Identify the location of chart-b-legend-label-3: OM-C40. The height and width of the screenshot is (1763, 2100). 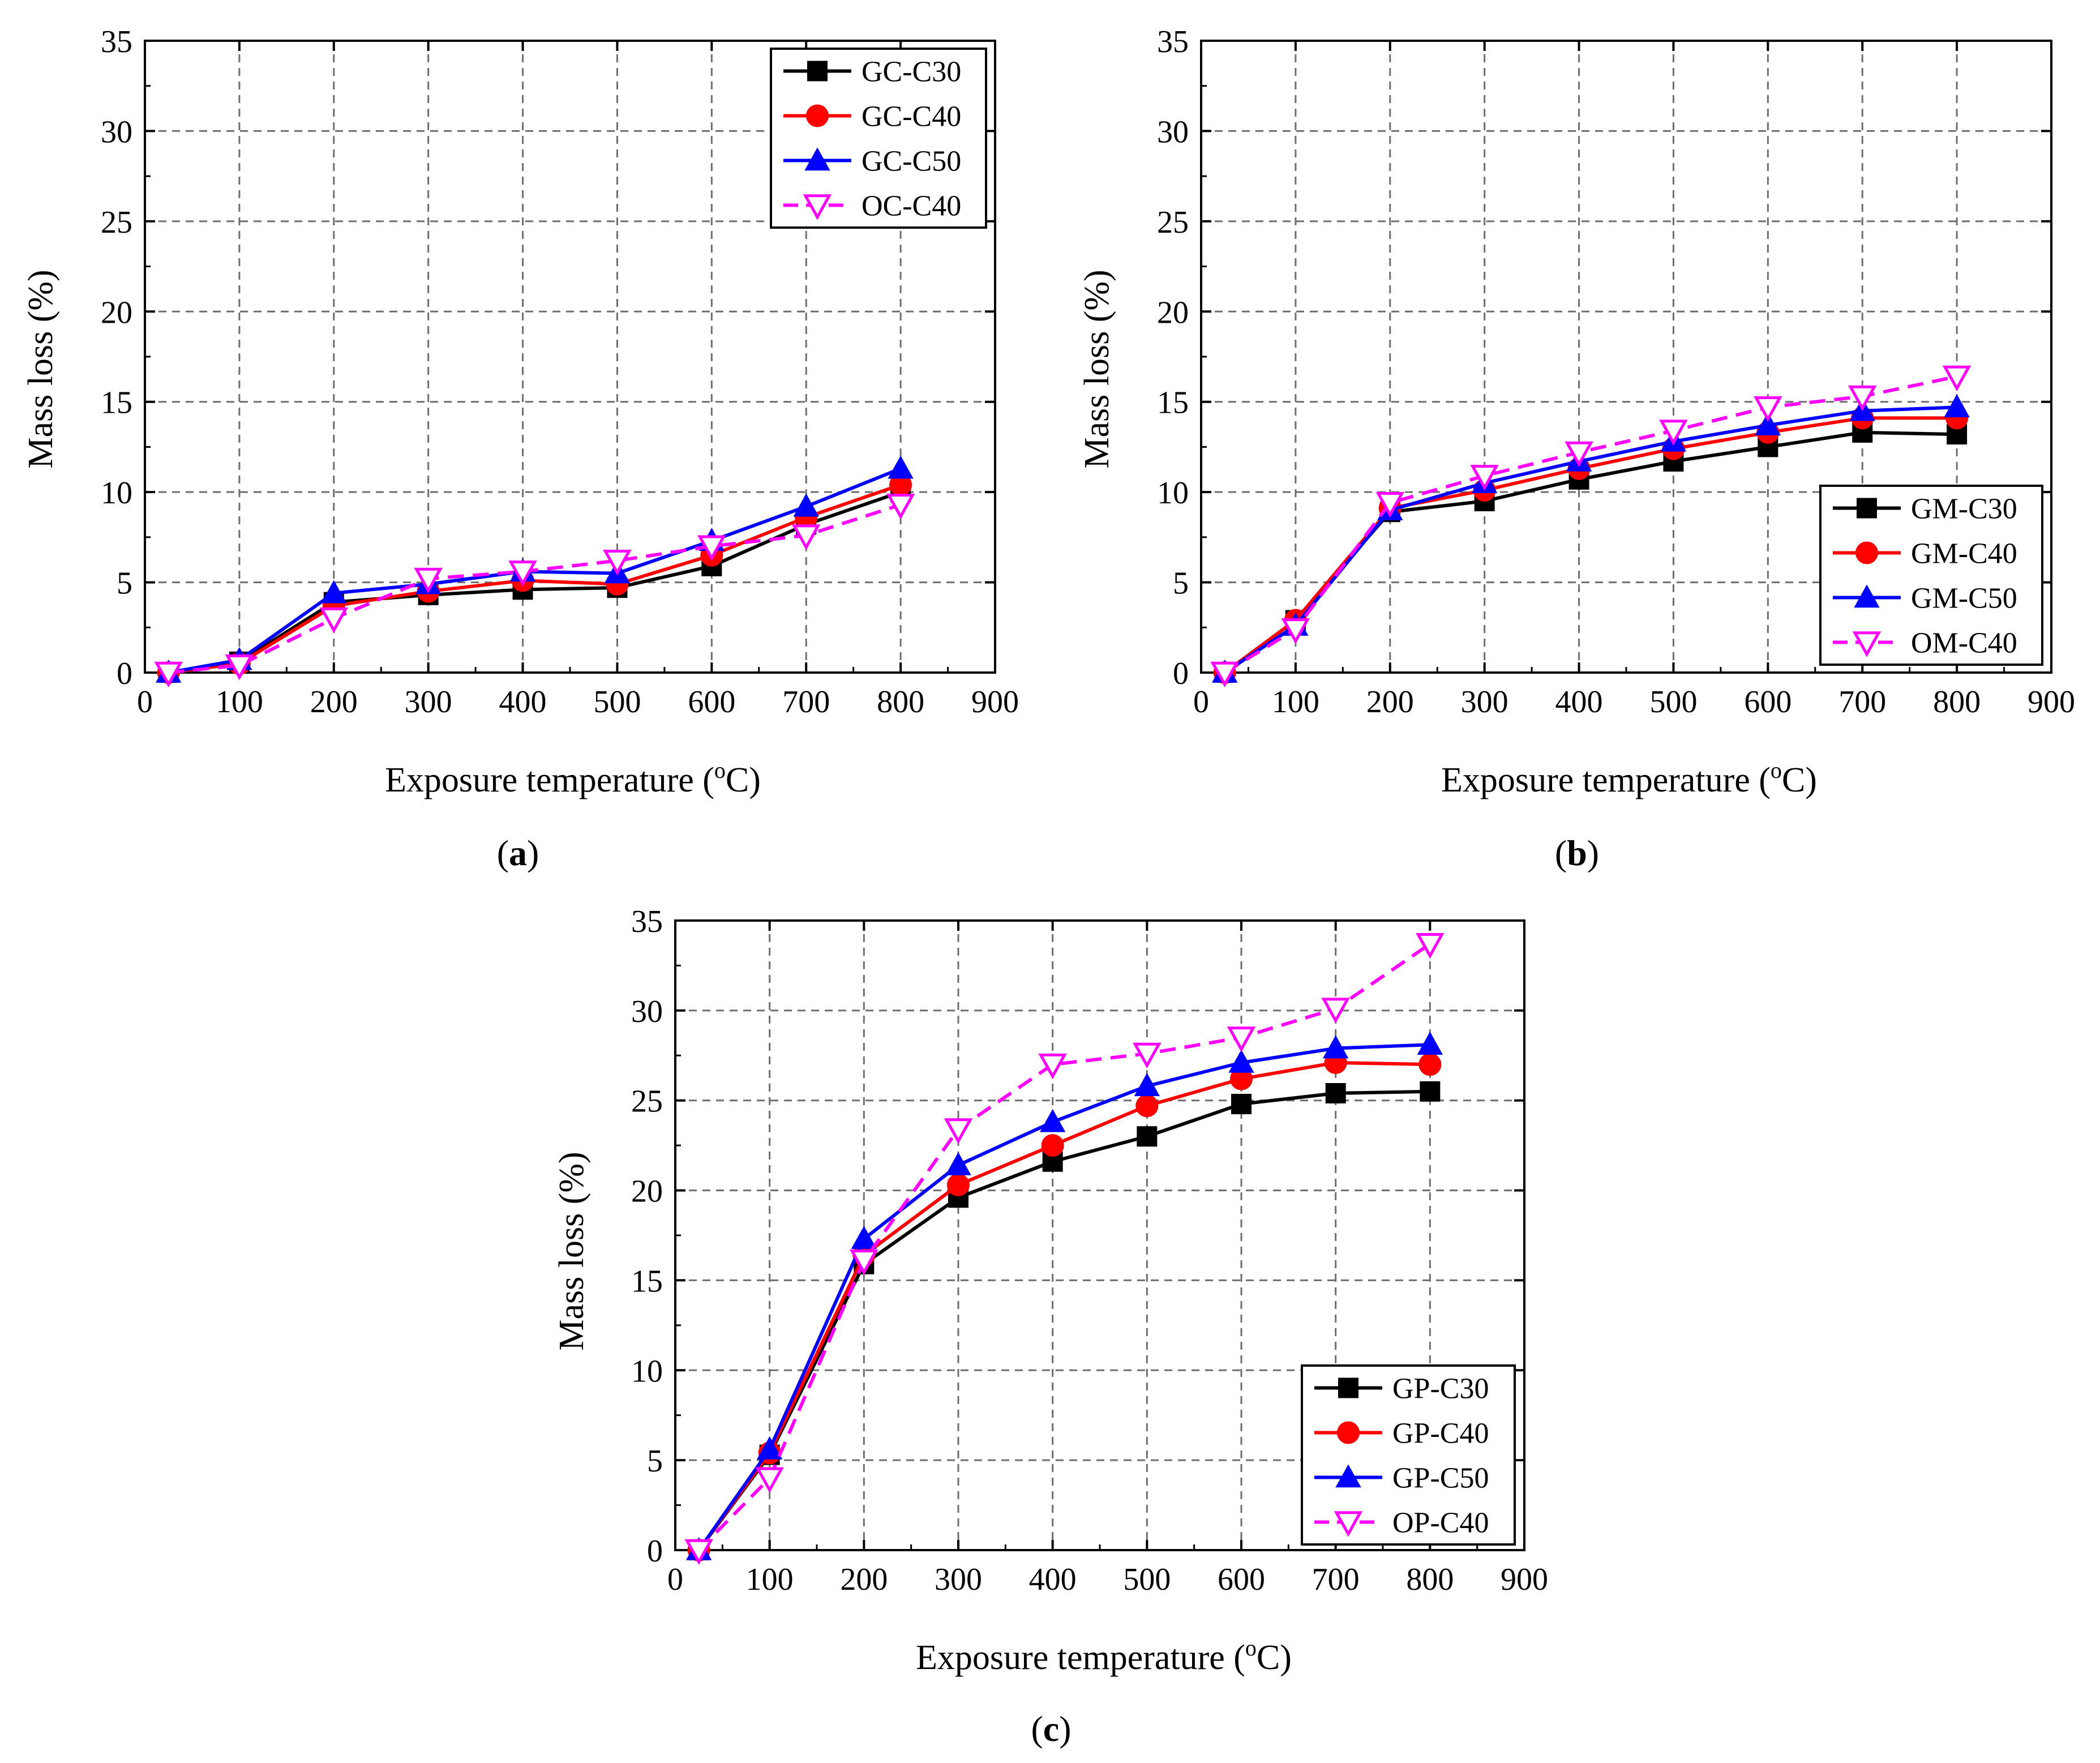
(1964, 643).